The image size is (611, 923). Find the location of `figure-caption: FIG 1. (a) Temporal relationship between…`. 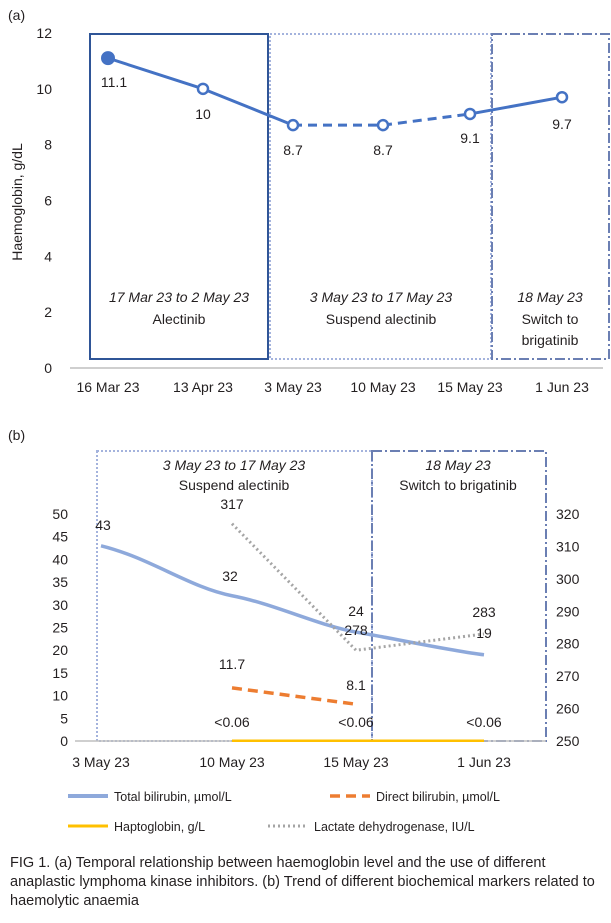

figure-caption: FIG 1. (a) Temporal relationship between… is located at coordinates (302, 882).